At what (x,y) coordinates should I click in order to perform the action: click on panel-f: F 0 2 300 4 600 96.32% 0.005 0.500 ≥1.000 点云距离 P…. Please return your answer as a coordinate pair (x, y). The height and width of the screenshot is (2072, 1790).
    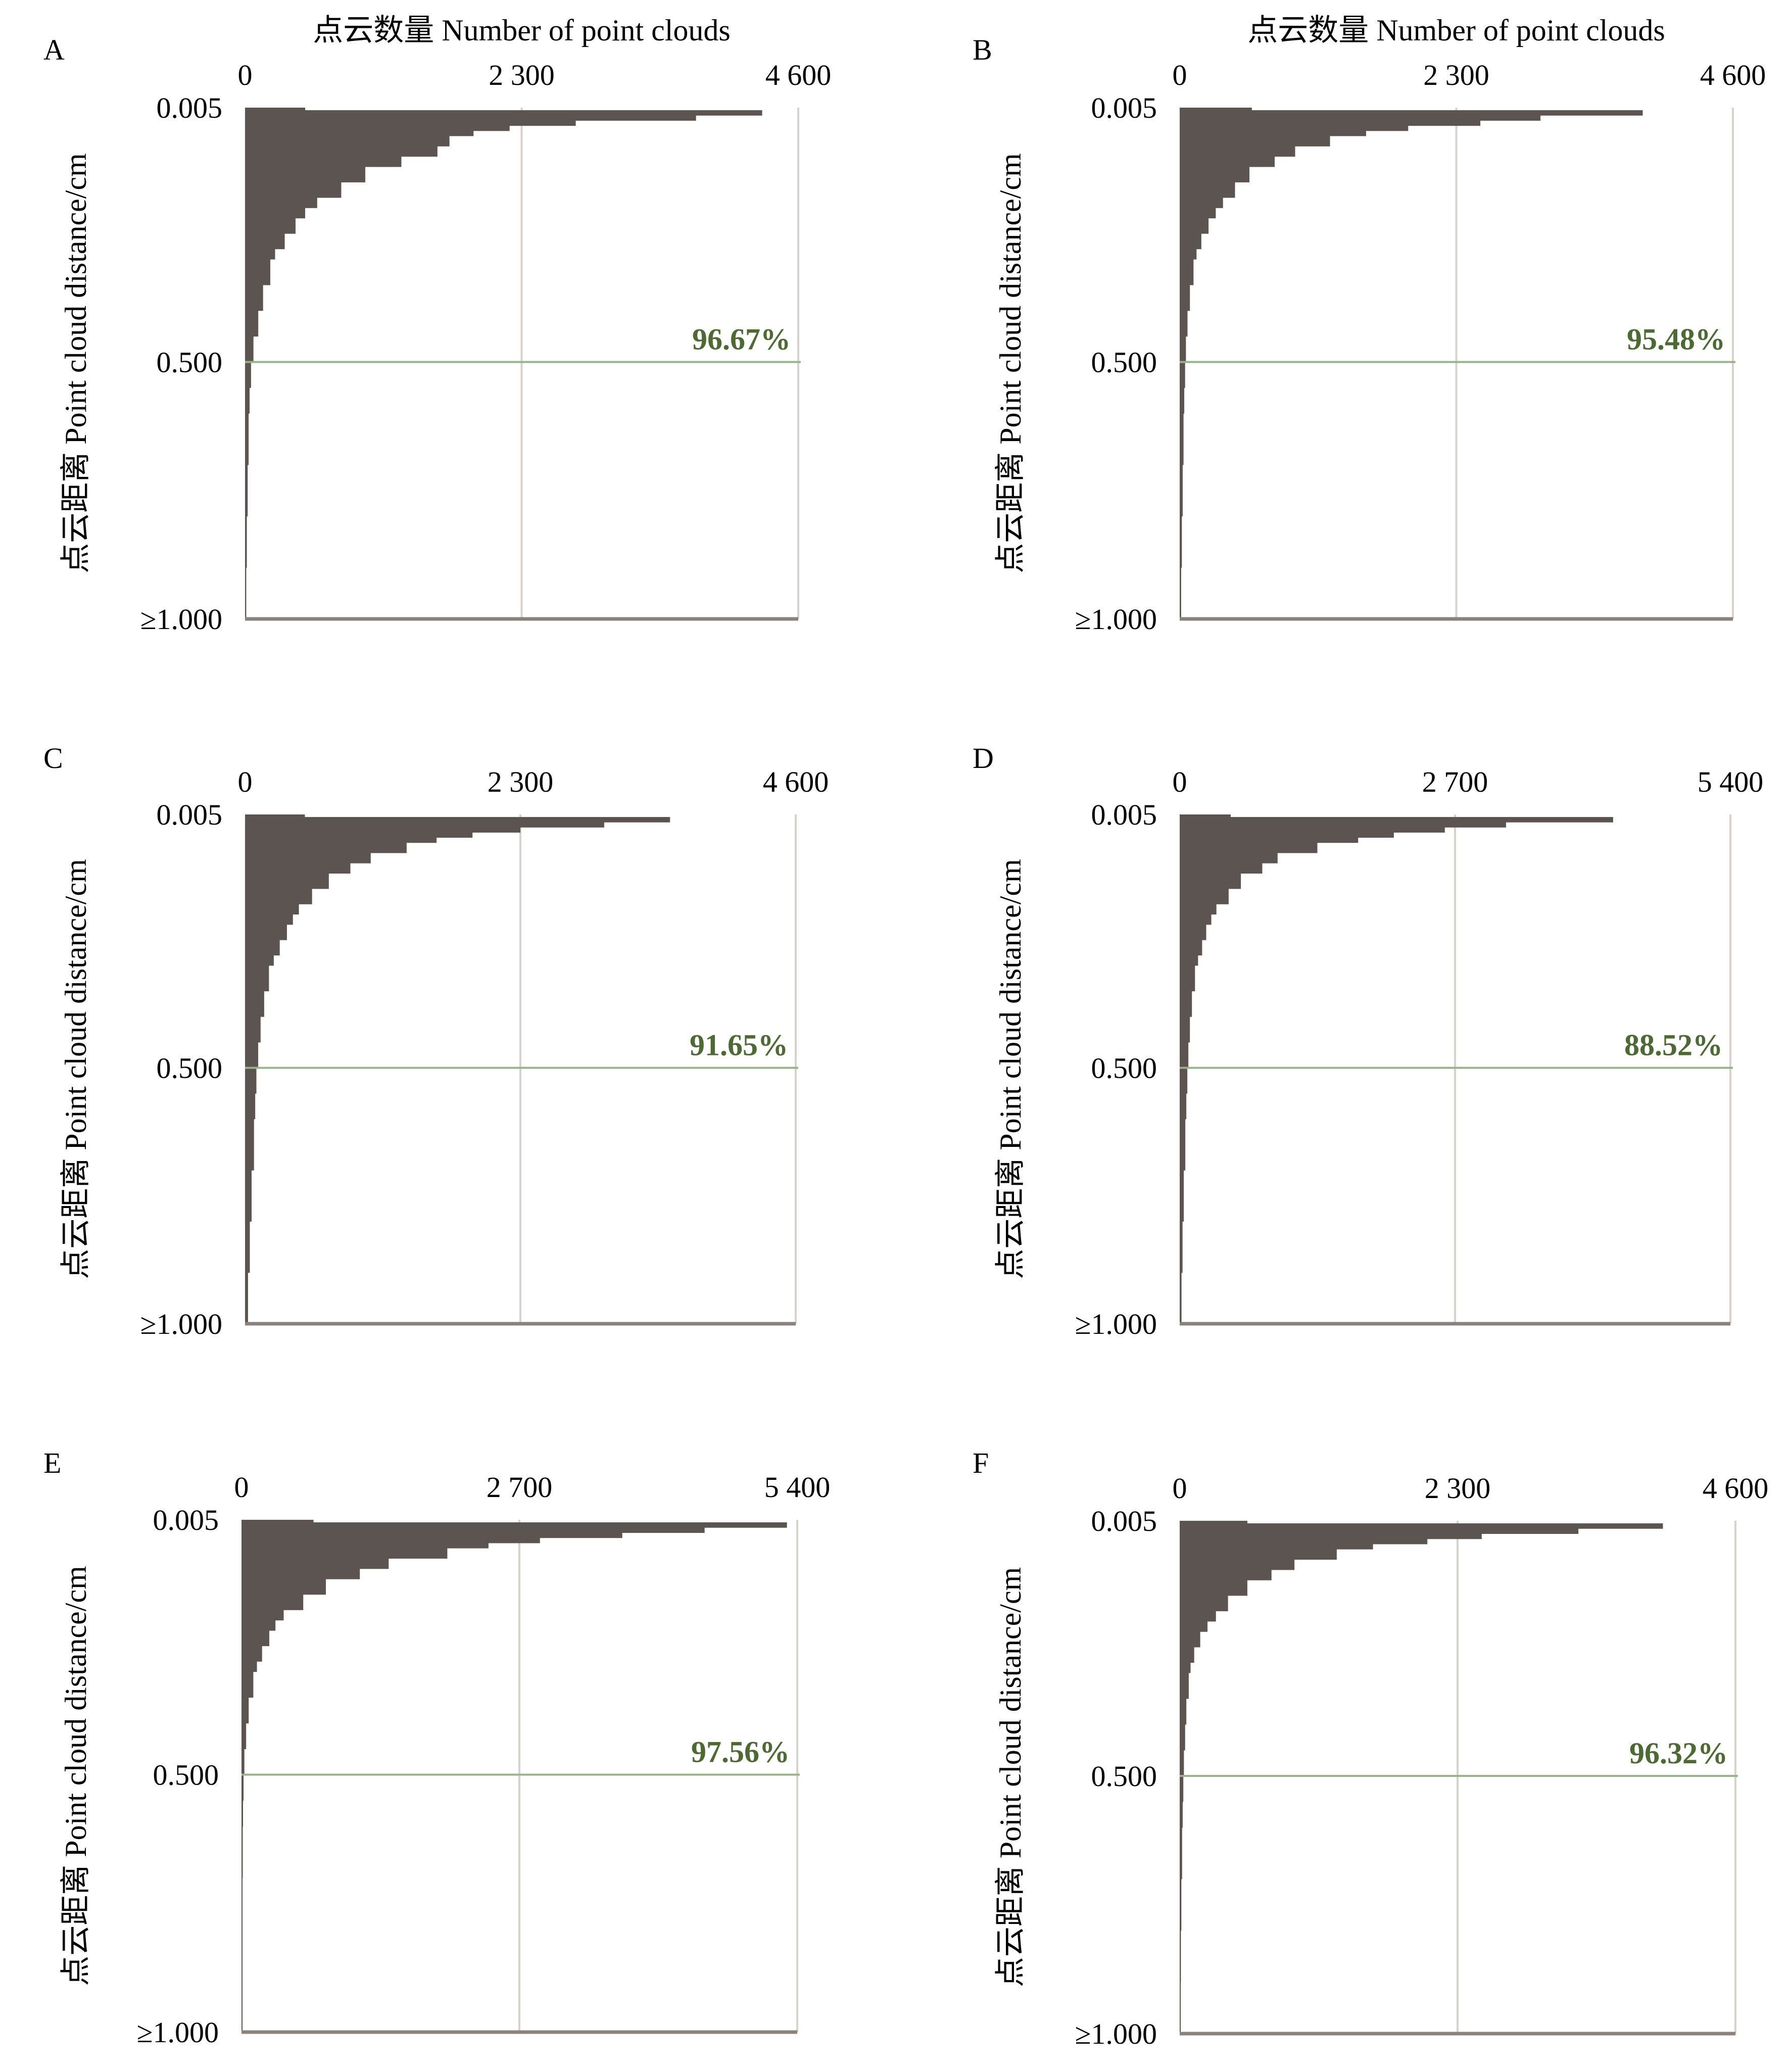
    Looking at the image, I should click on (1370, 1748).